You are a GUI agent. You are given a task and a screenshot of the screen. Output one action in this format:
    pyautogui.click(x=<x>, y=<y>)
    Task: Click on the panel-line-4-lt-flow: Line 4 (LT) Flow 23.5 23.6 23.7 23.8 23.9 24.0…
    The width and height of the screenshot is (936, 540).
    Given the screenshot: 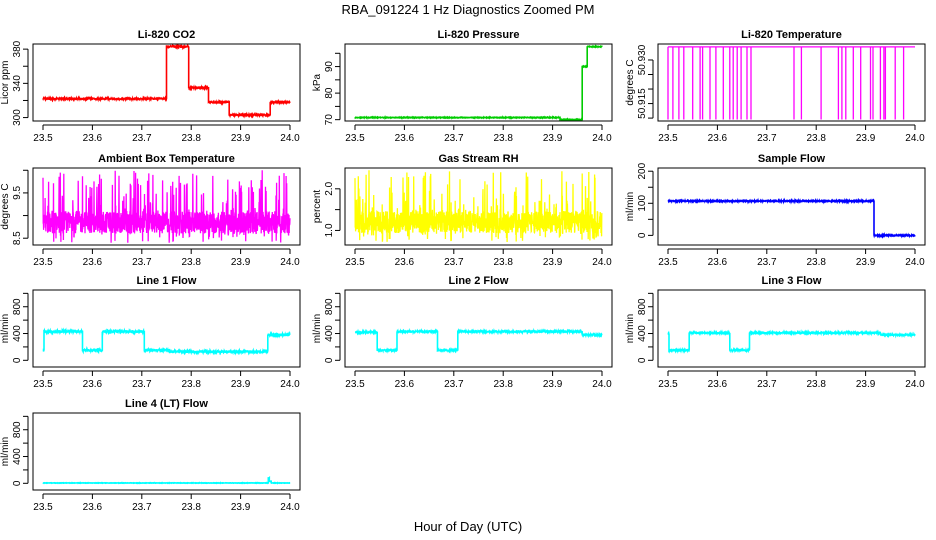 What is the action you would take?
    pyautogui.click(x=150, y=455)
    